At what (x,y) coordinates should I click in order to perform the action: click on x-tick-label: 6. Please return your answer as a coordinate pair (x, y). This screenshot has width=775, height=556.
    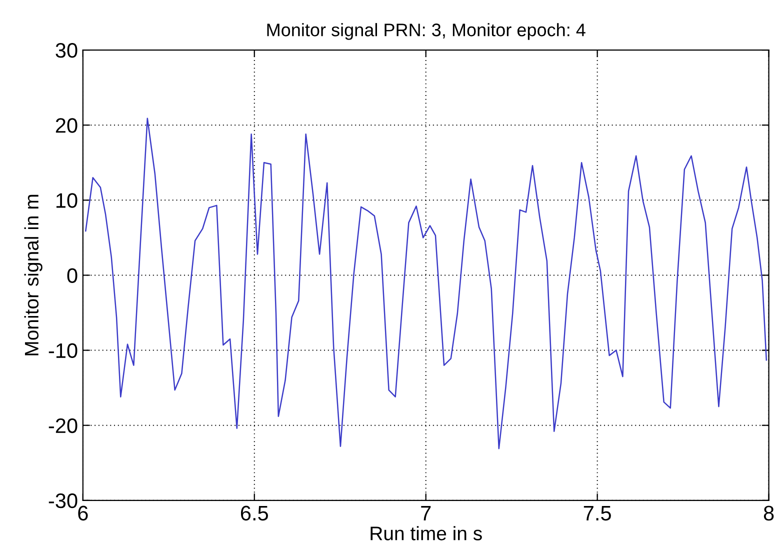
    Looking at the image, I should click on (83, 513).